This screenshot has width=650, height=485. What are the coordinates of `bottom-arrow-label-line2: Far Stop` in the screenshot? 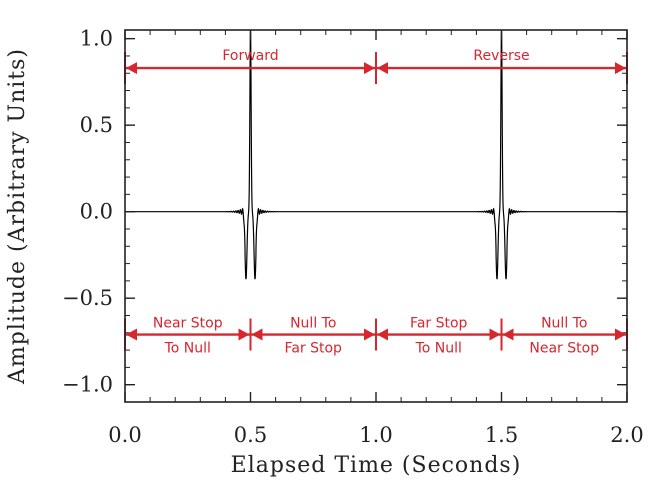 It's located at (313, 349).